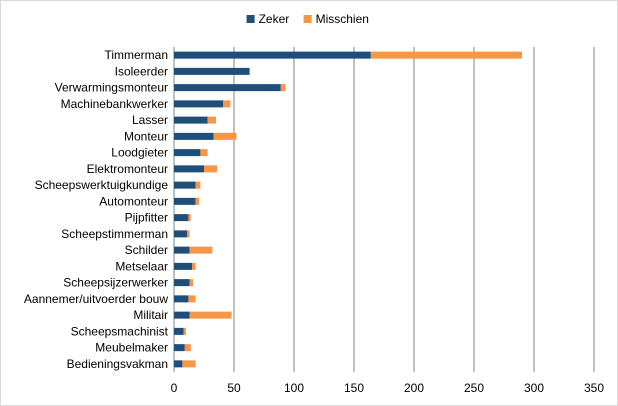 The image size is (618, 406). What do you see at coordinates (141, 266) in the screenshot?
I see `category-label: Metselaar` at bounding box center [141, 266].